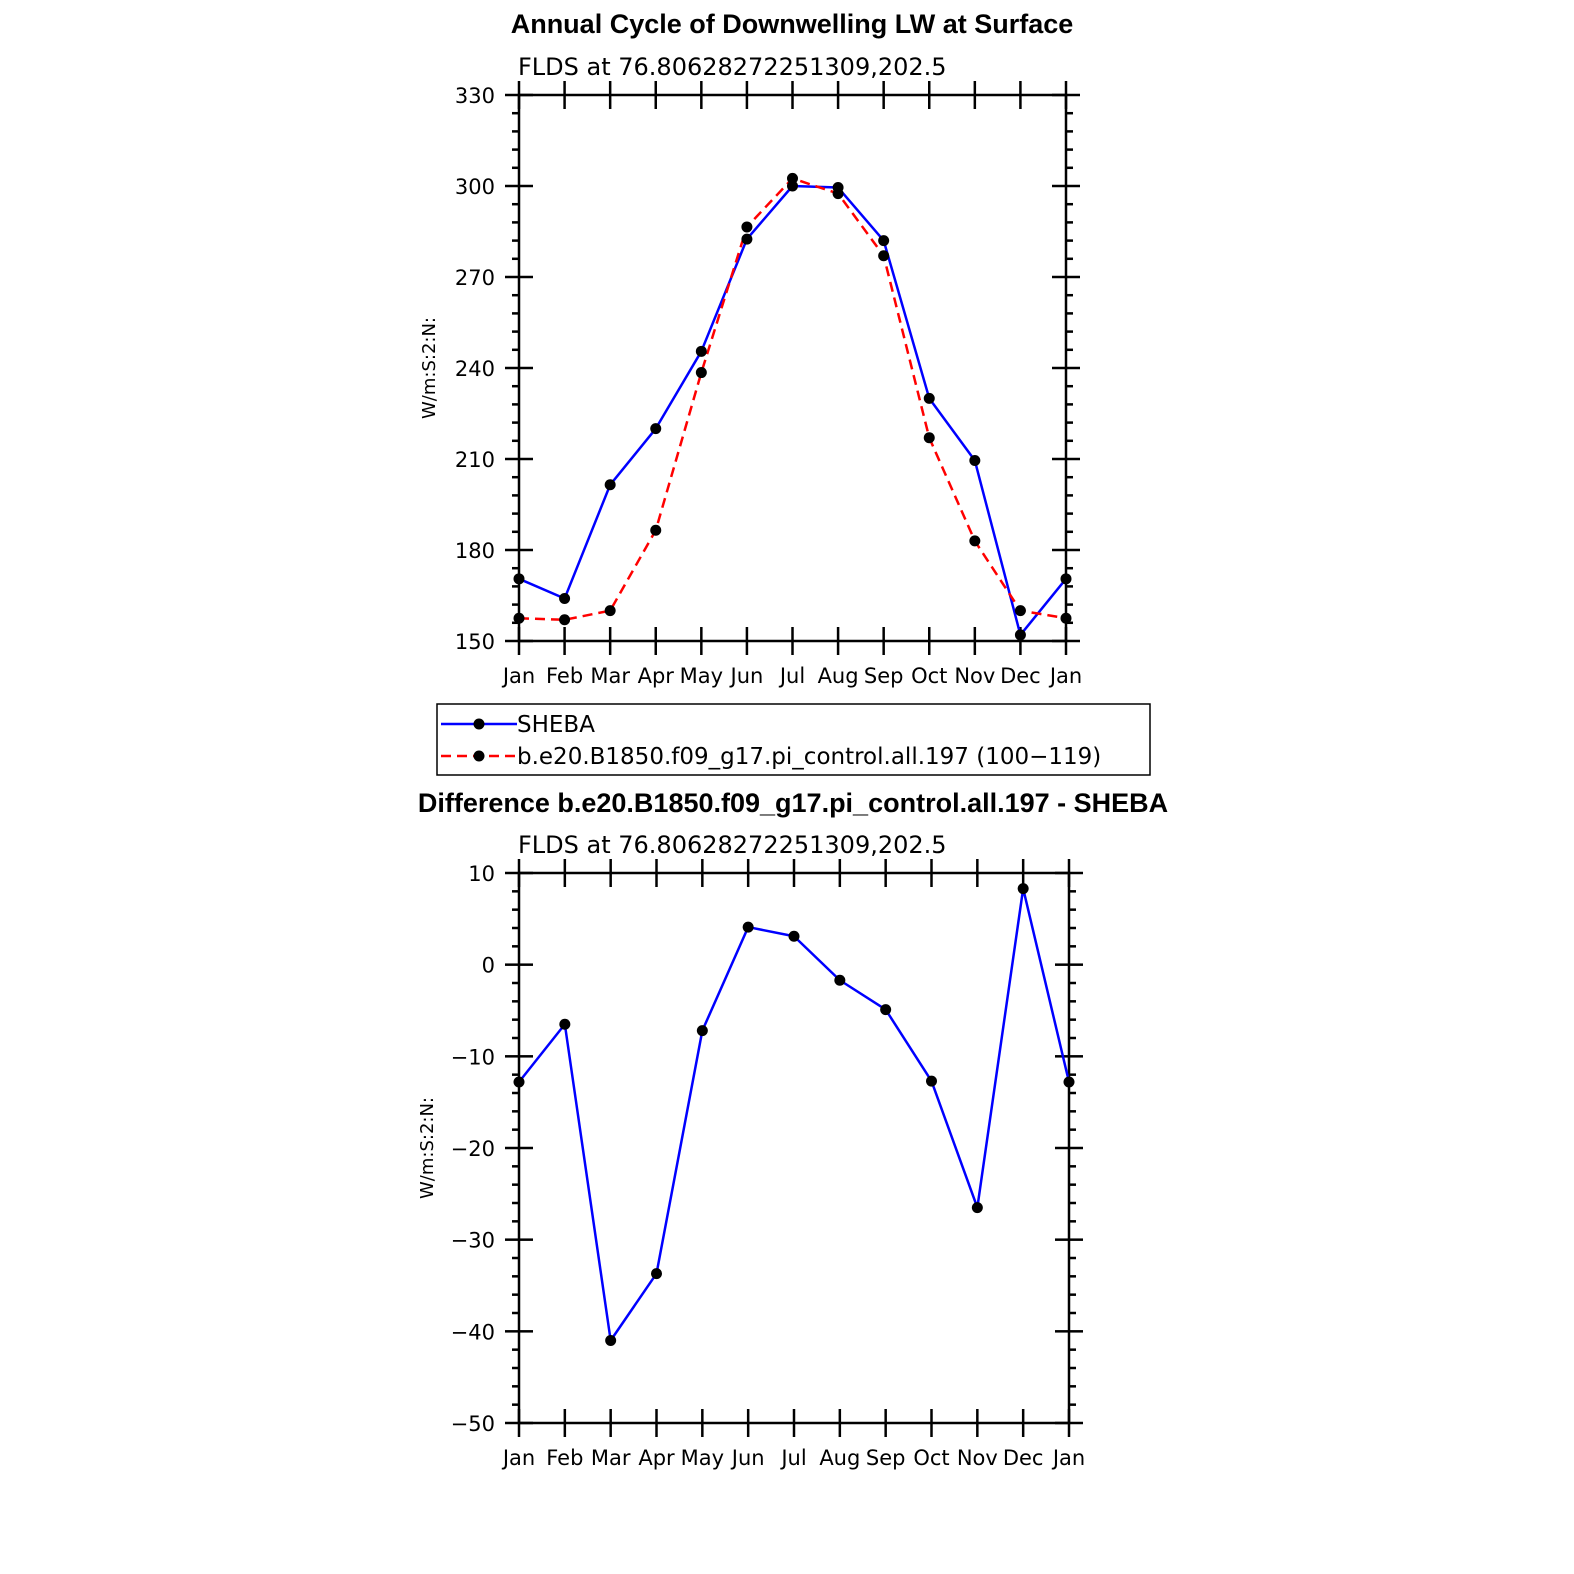 This screenshot has height=1574, width=1574. Describe the element at coordinates (475, 642) in the screenshot. I see `chart1-ytick-label: 150` at that location.